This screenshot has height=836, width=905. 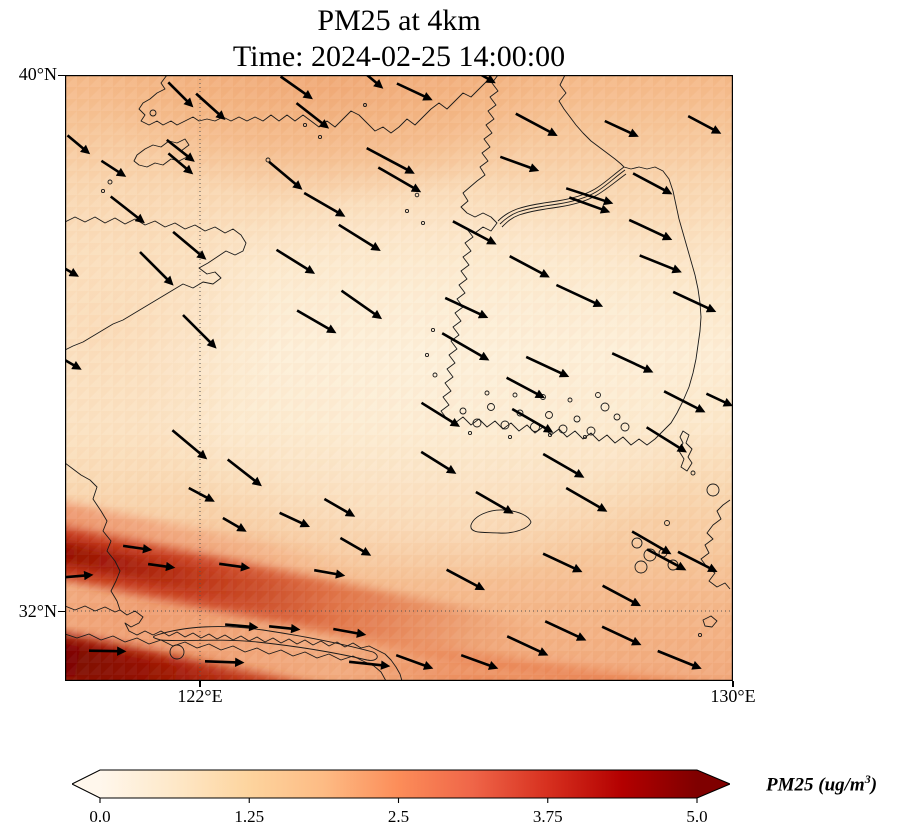 I want to click on colorbar-tick-label: 1.25, so click(x=249, y=816).